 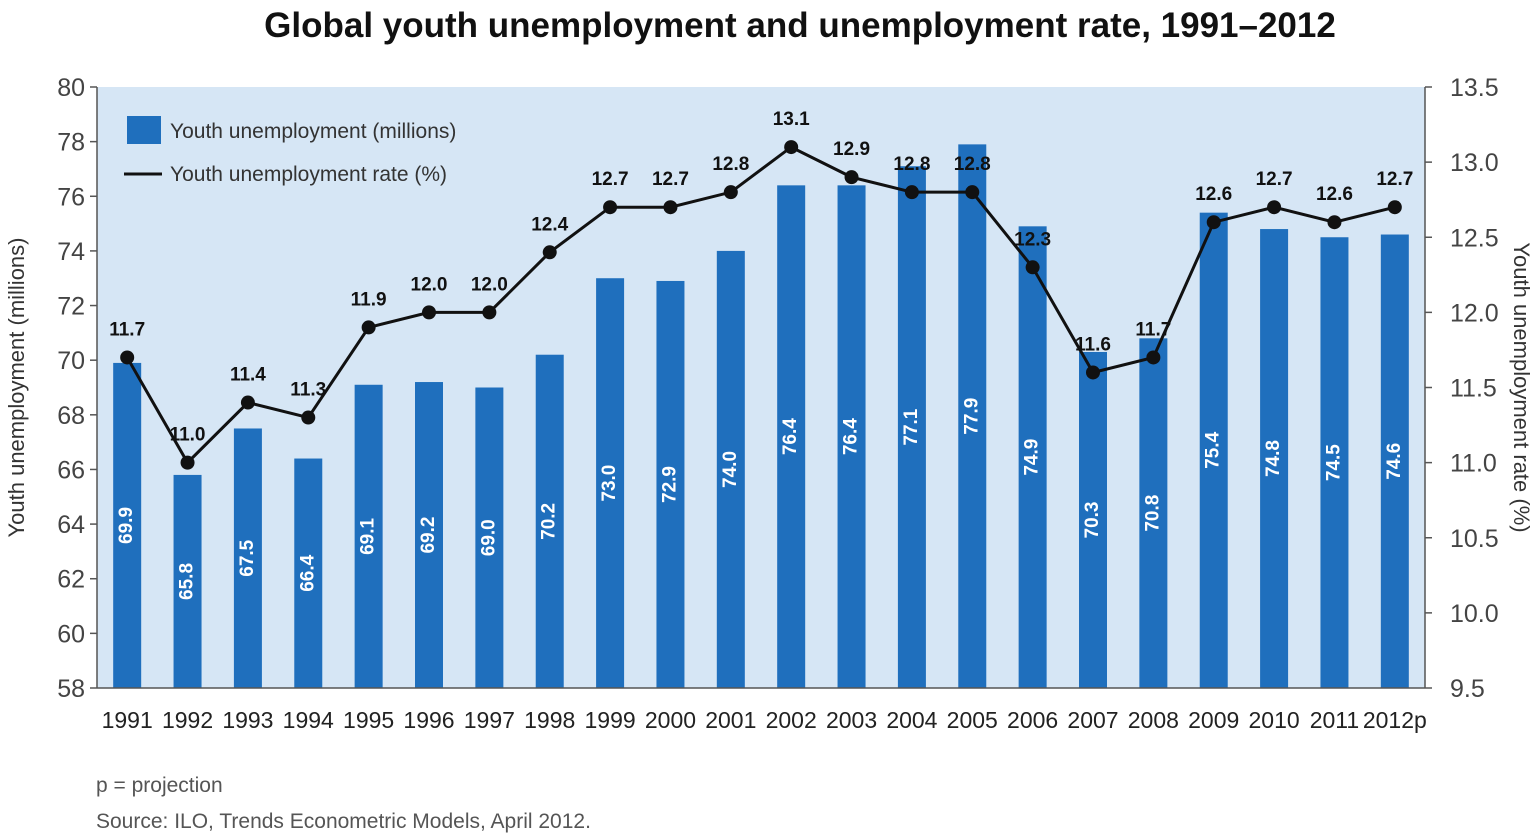 What do you see at coordinates (71, 634) in the screenshot?
I see `y-left-tick-label: 60` at bounding box center [71, 634].